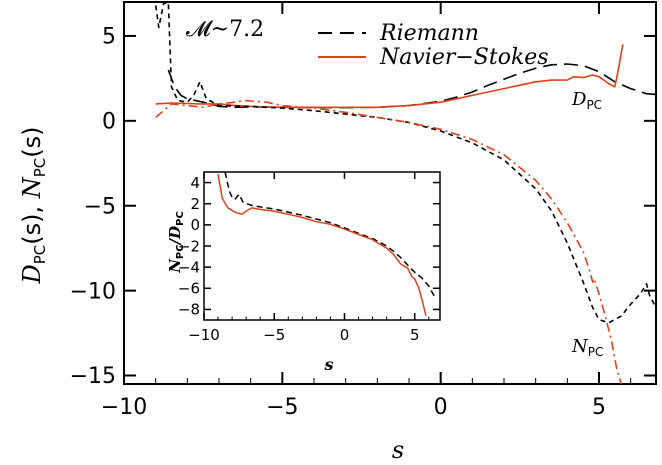  Describe the element at coordinates (330, 236) in the screenshot. I see `series-inset_riemann` at that location.